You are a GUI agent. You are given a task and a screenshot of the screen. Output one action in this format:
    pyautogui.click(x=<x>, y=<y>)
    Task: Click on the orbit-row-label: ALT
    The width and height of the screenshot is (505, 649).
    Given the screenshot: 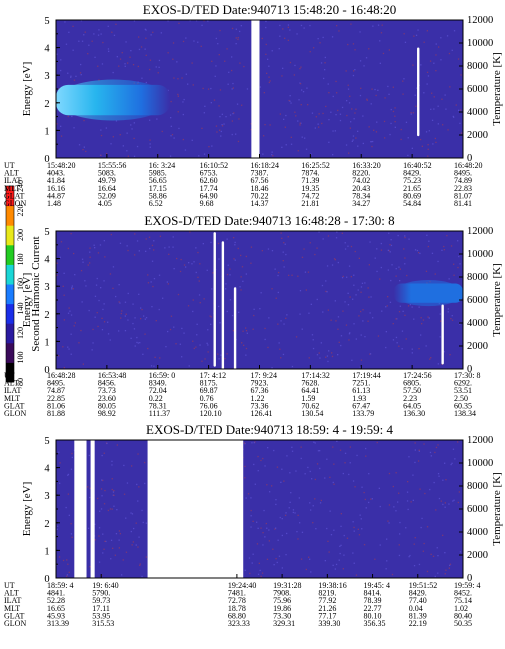 What is the action you would take?
    pyautogui.click(x=11, y=383)
    